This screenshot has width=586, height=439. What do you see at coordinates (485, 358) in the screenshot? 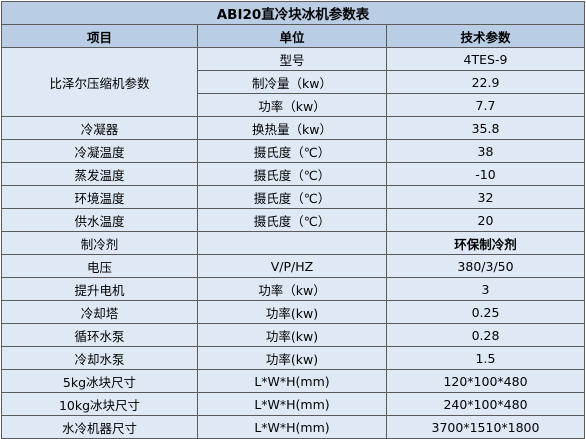
I see `cell-value: 1.5` at bounding box center [485, 358].